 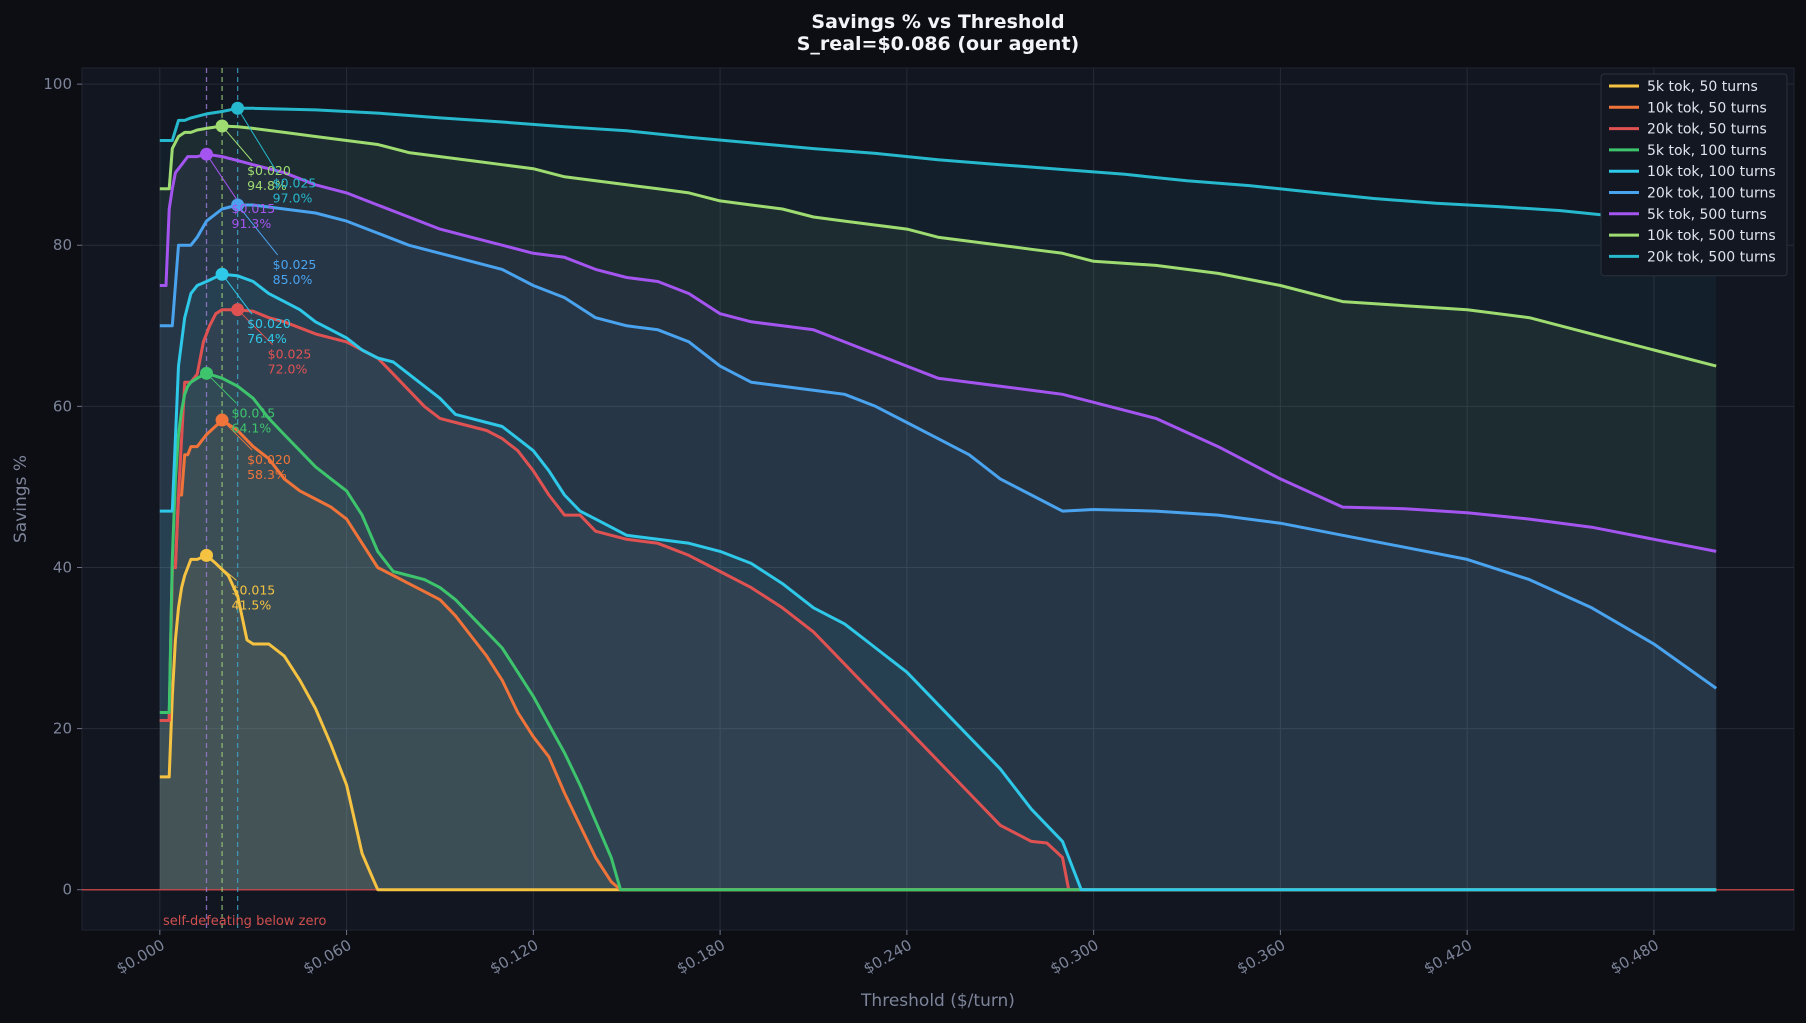 I want to click on peak-savings-label: 85.0%, so click(x=293, y=279).